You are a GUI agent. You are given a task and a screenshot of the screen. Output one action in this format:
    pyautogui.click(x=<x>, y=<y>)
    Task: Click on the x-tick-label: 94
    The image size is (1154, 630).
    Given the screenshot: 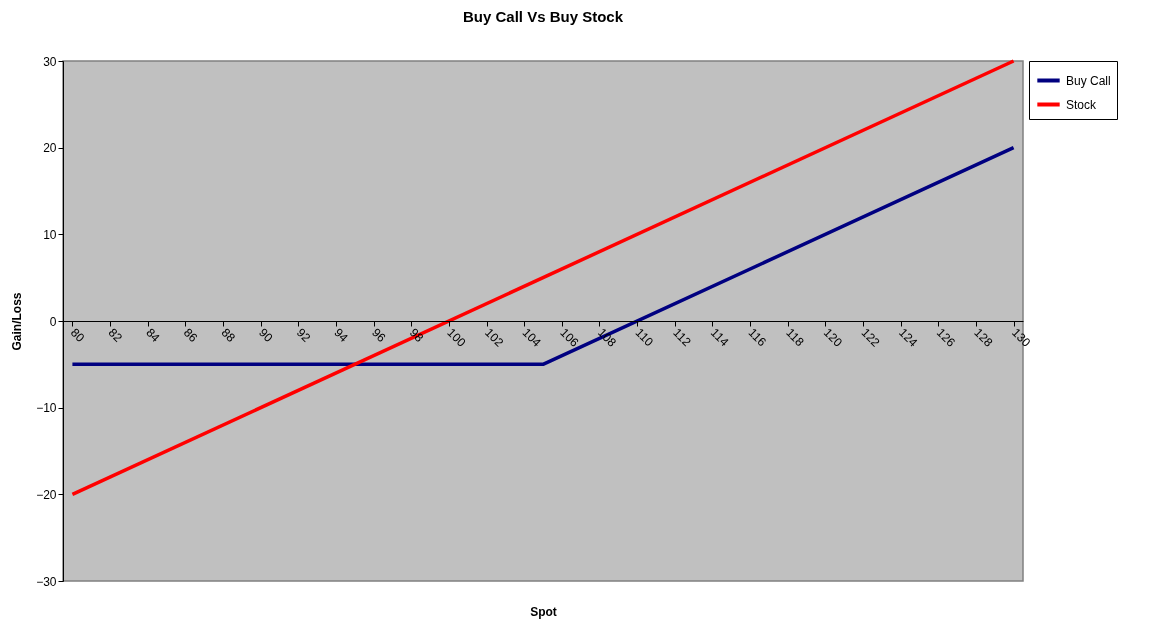 What is the action you would take?
    pyautogui.click(x=341, y=335)
    